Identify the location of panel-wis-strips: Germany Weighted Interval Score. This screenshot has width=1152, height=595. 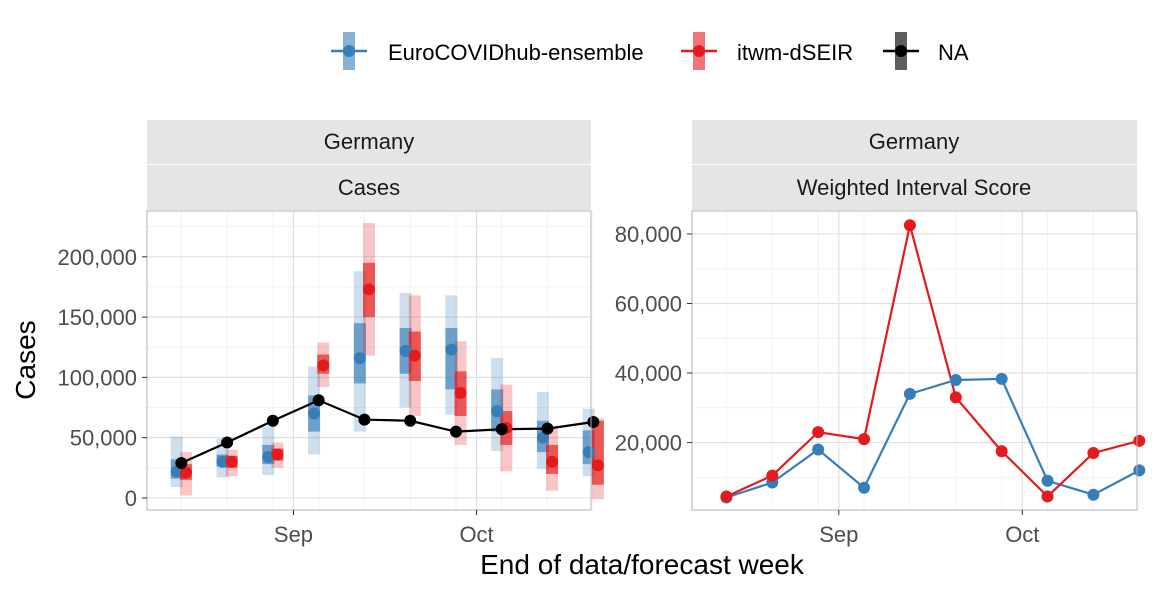
(914, 165).